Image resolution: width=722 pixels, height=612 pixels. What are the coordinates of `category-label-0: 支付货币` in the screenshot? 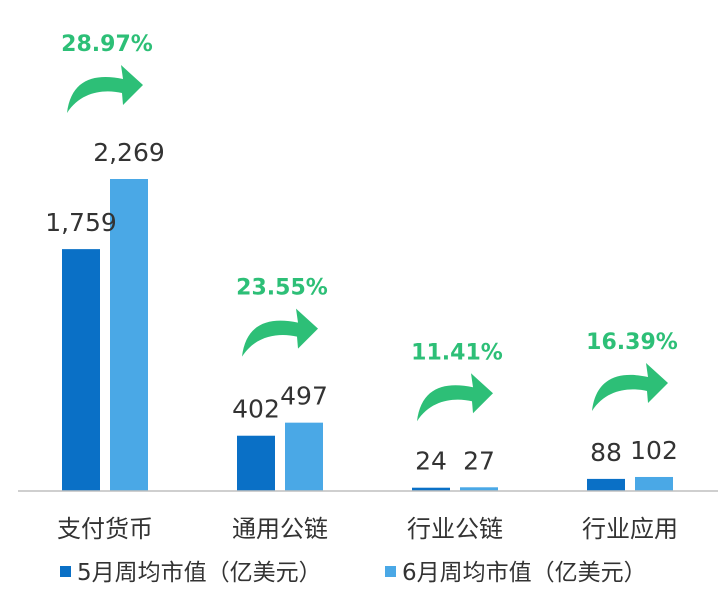 It's located at (105, 529).